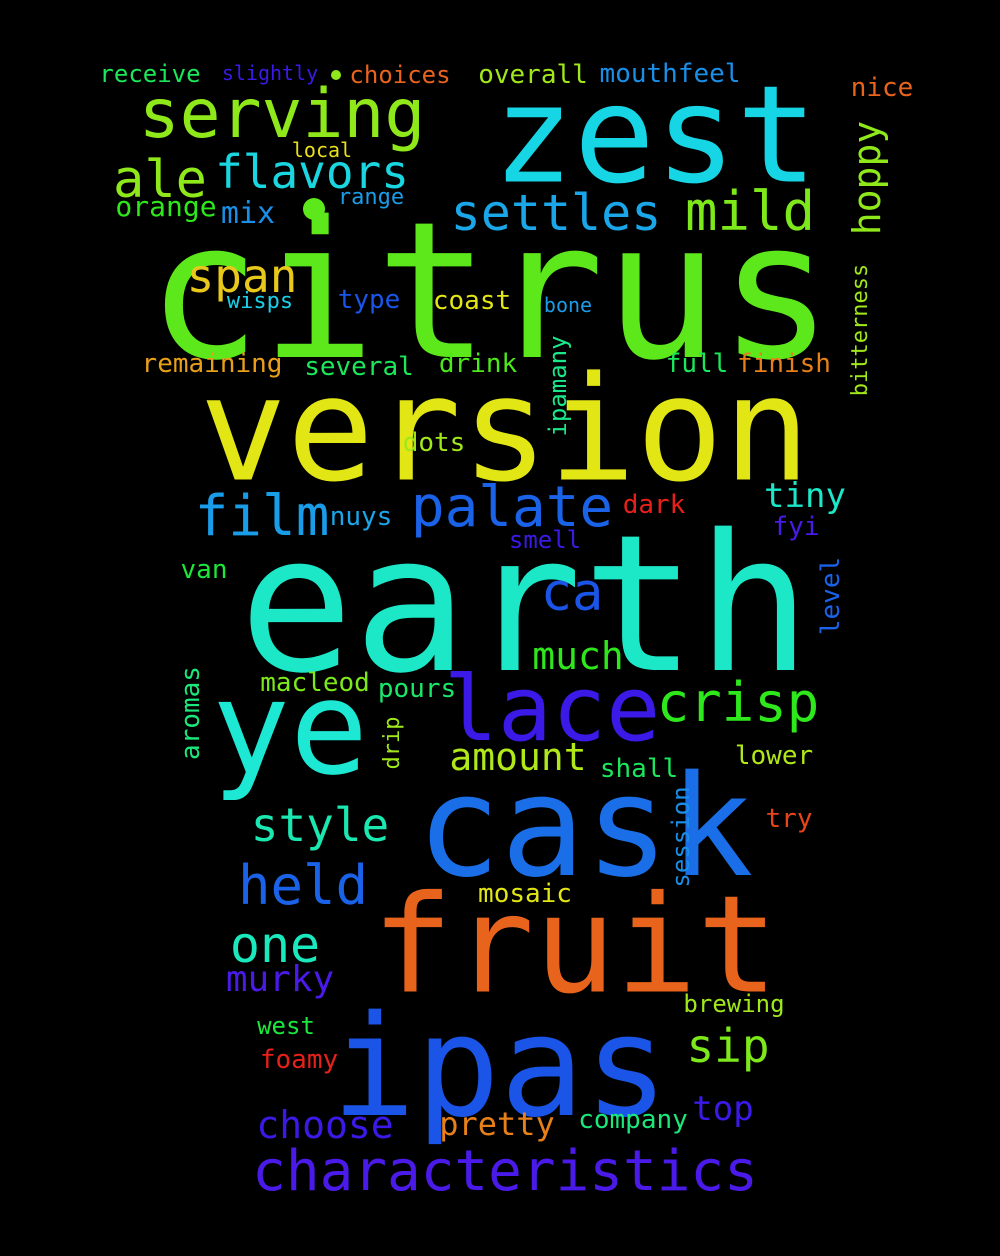 The width and height of the screenshot is (1000, 1256). I want to click on word-palate: palate, so click(512, 507).